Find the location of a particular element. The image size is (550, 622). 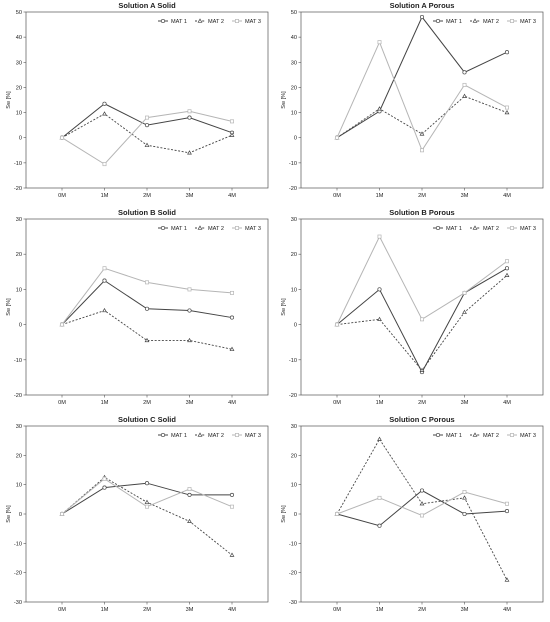

plot-frame is located at coordinates (422, 100).